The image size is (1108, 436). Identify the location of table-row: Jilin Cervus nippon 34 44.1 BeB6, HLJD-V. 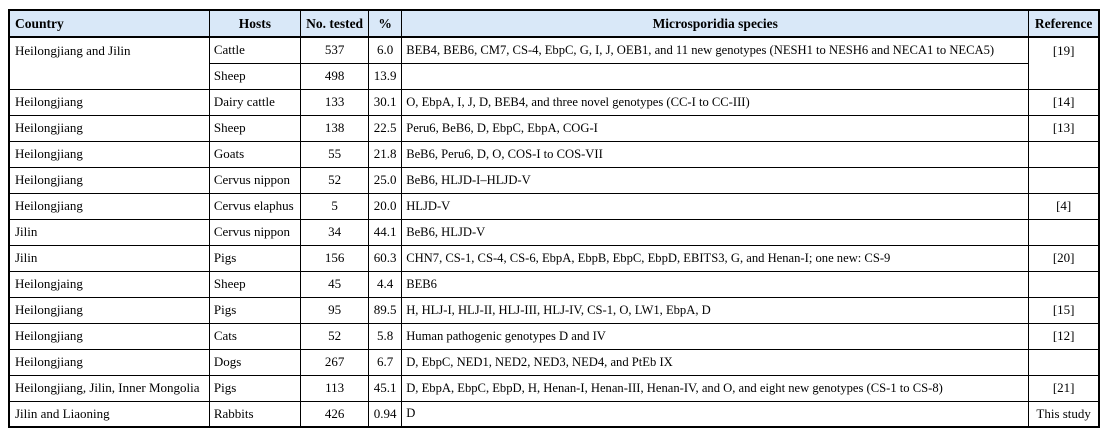
(554, 232).